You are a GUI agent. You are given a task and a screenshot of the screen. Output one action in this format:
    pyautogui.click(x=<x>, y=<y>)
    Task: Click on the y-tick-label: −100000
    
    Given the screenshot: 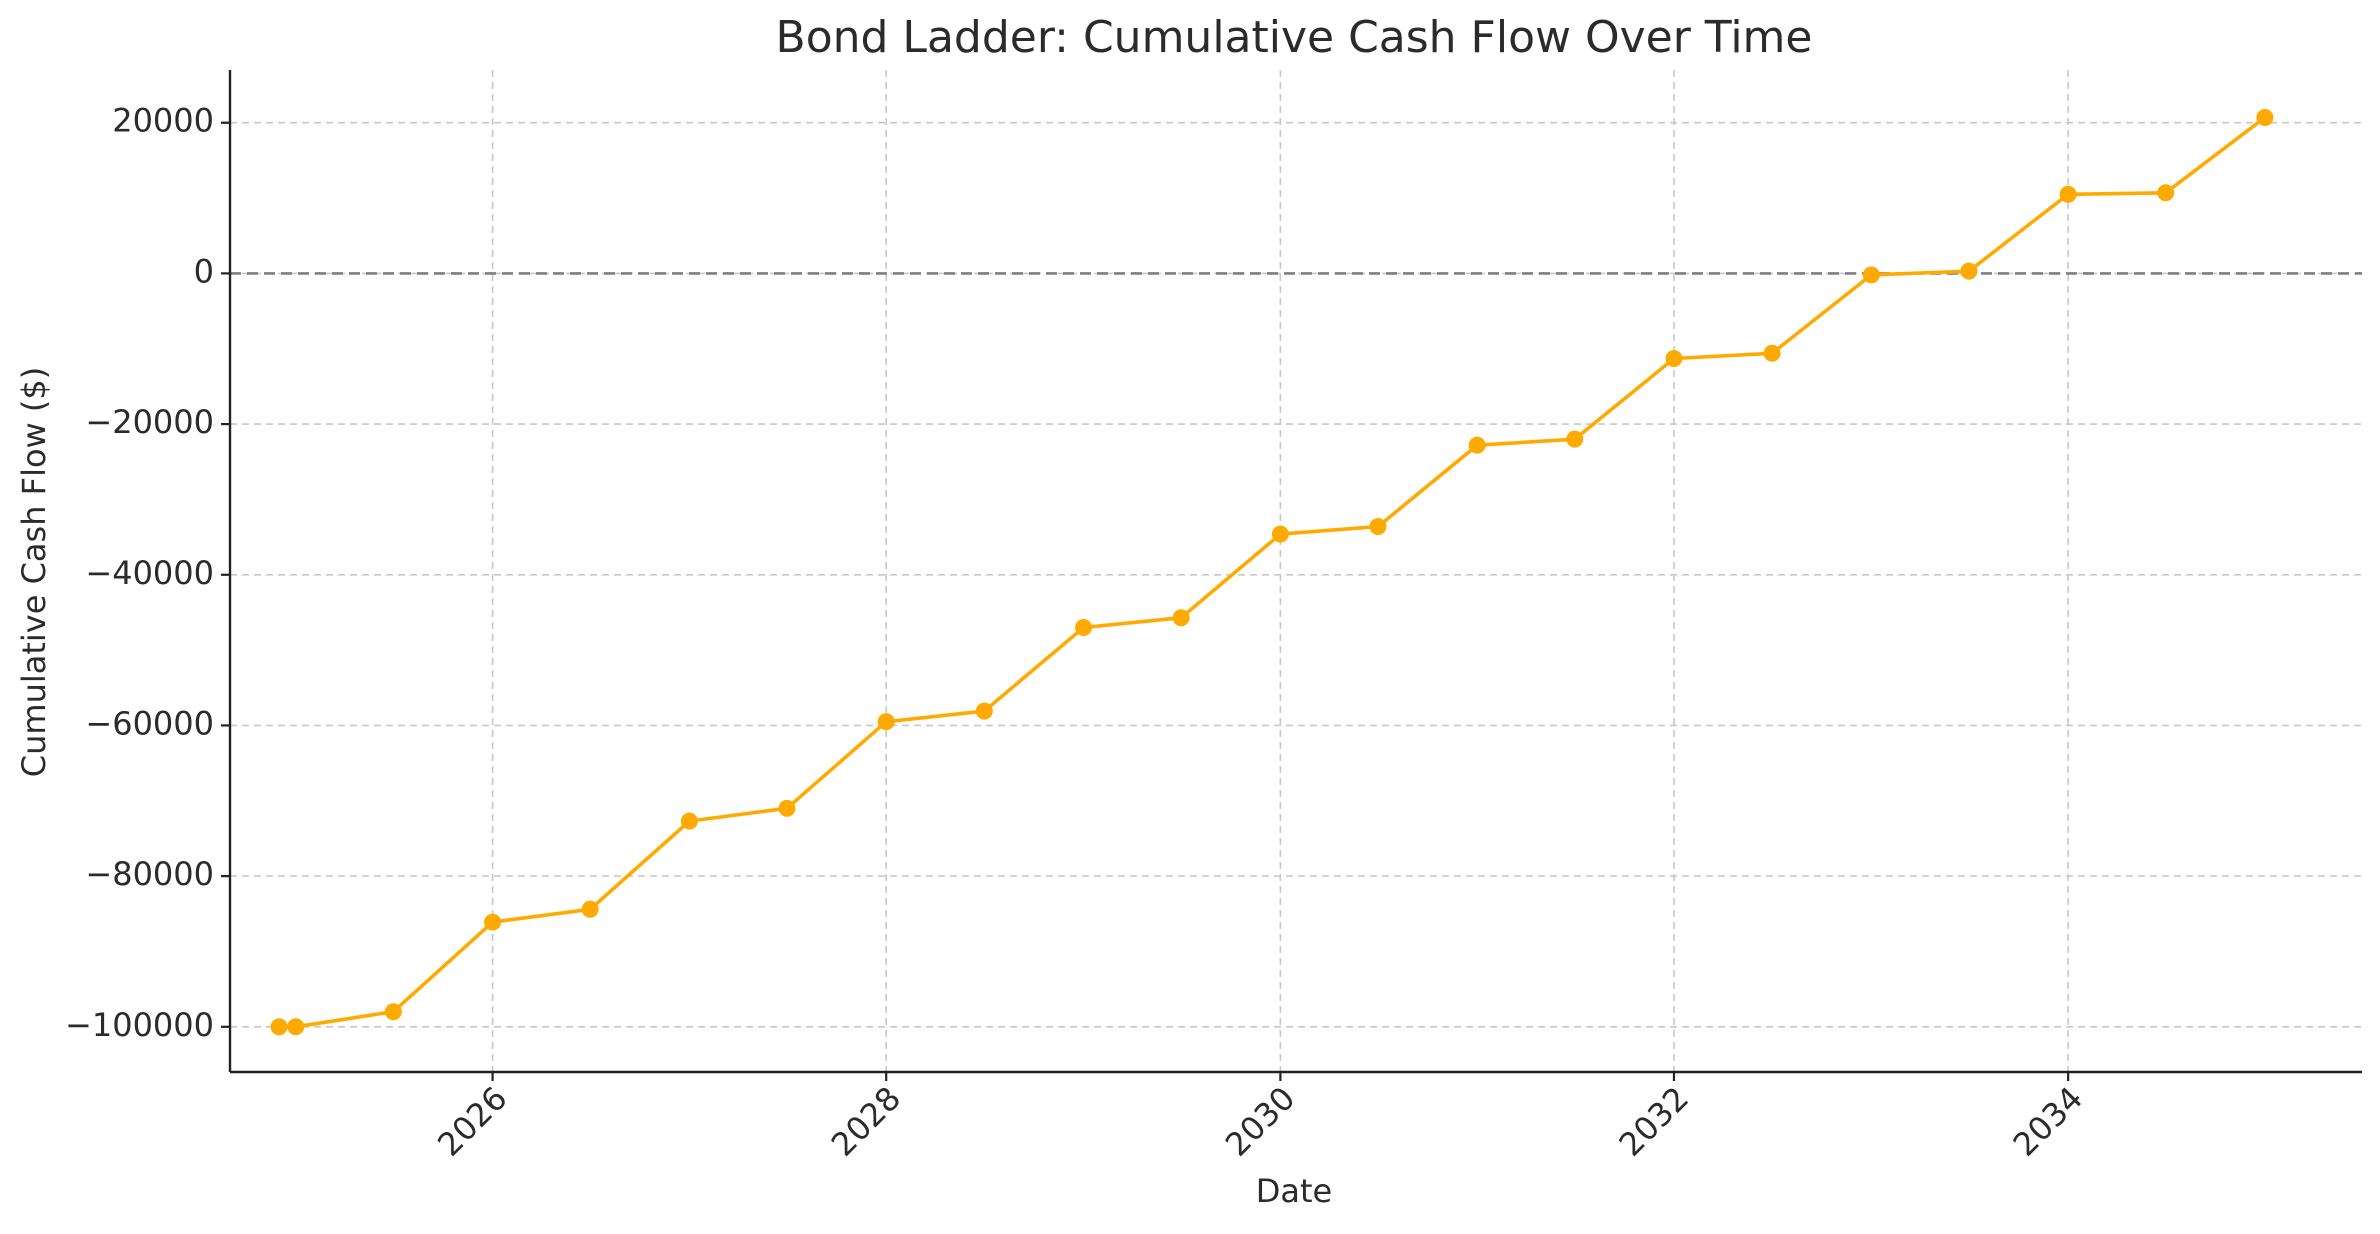 What is the action you would take?
    pyautogui.click(x=139, y=1025)
    